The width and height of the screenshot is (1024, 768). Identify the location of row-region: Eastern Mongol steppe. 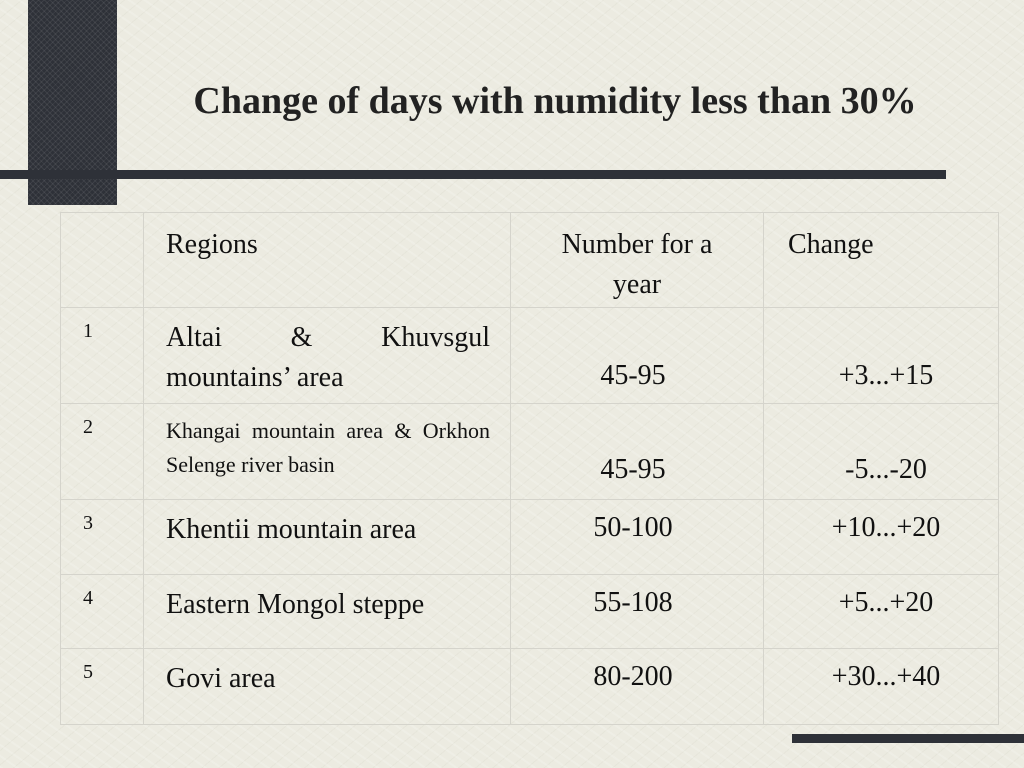
(327, 611).